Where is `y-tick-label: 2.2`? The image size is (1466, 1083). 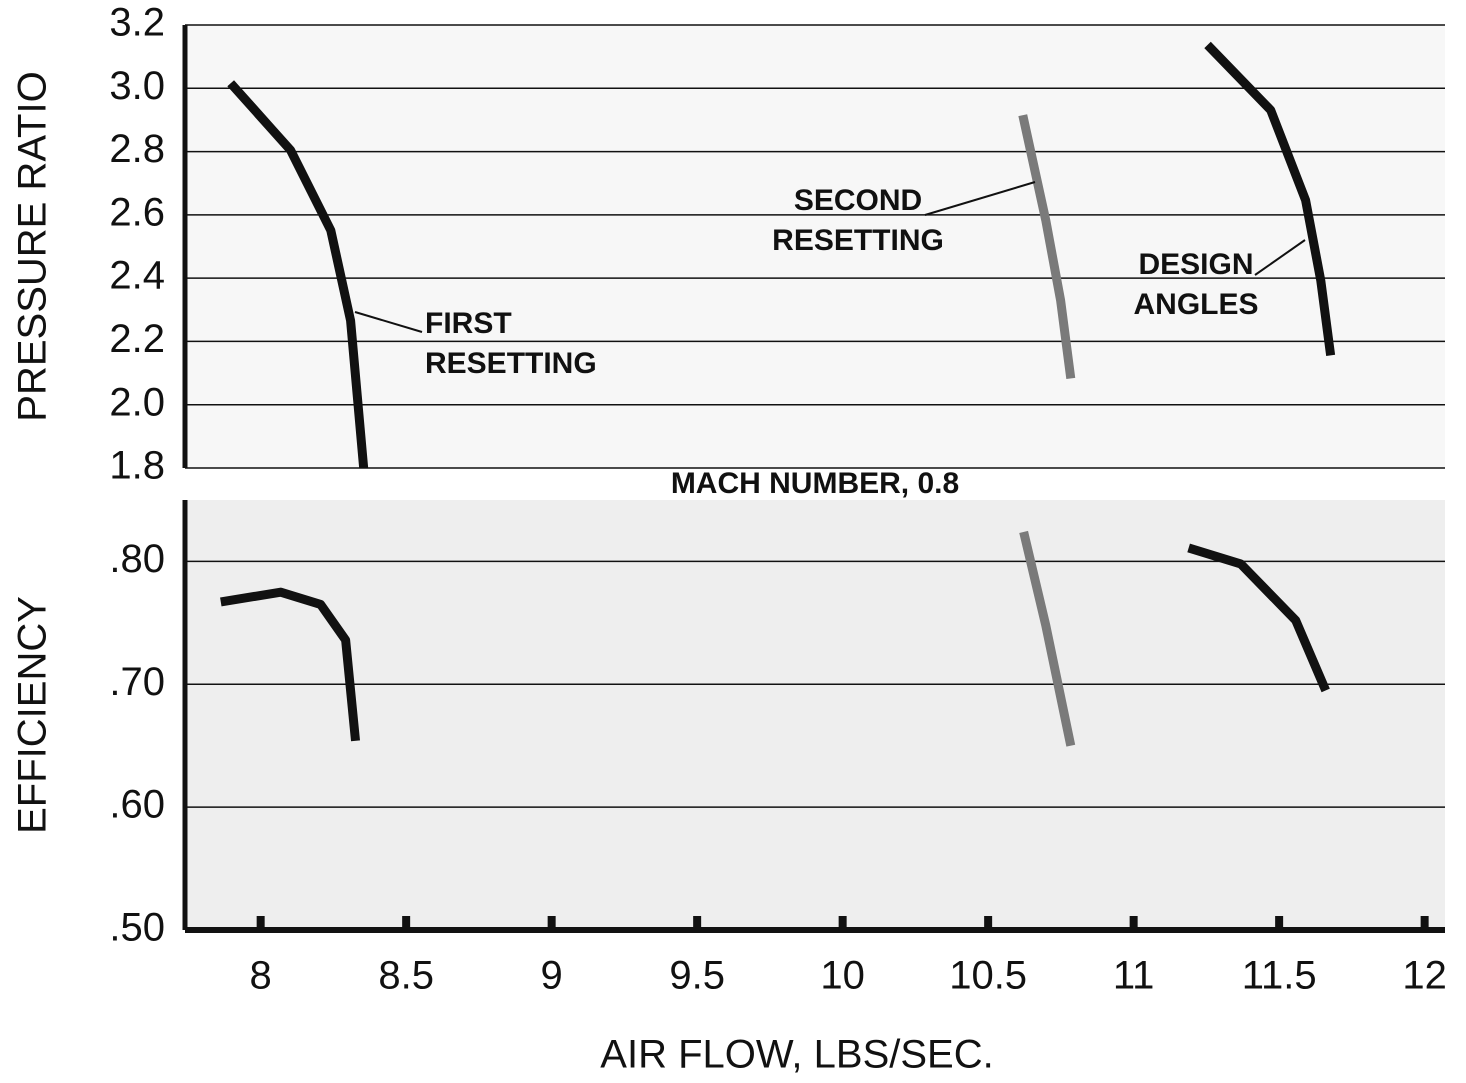 y-tick-label: 2.2 is located at coordinates (137, 339).